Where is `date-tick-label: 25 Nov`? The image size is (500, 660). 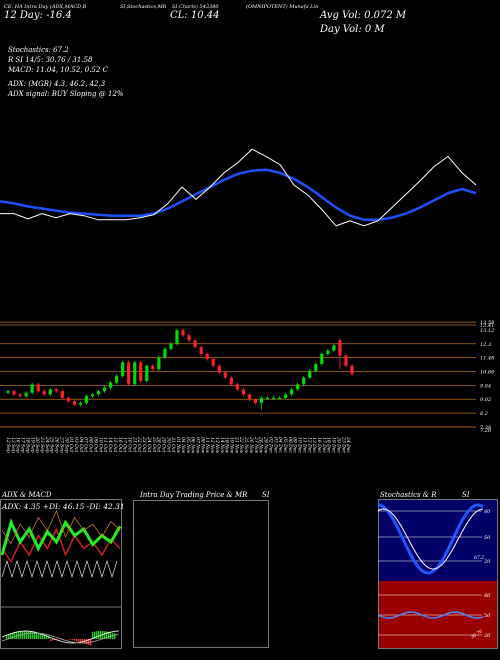
date-tick-label: 25 Nov is located at coordinates (246, 445).